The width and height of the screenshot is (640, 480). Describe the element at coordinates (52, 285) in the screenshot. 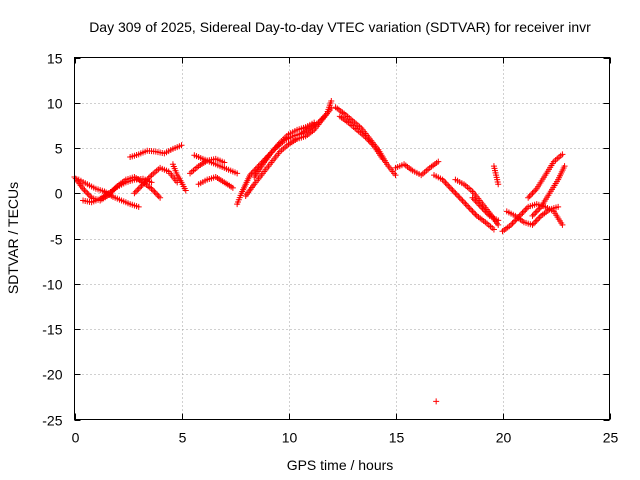

I see `y-tick-label: -10` at that location.